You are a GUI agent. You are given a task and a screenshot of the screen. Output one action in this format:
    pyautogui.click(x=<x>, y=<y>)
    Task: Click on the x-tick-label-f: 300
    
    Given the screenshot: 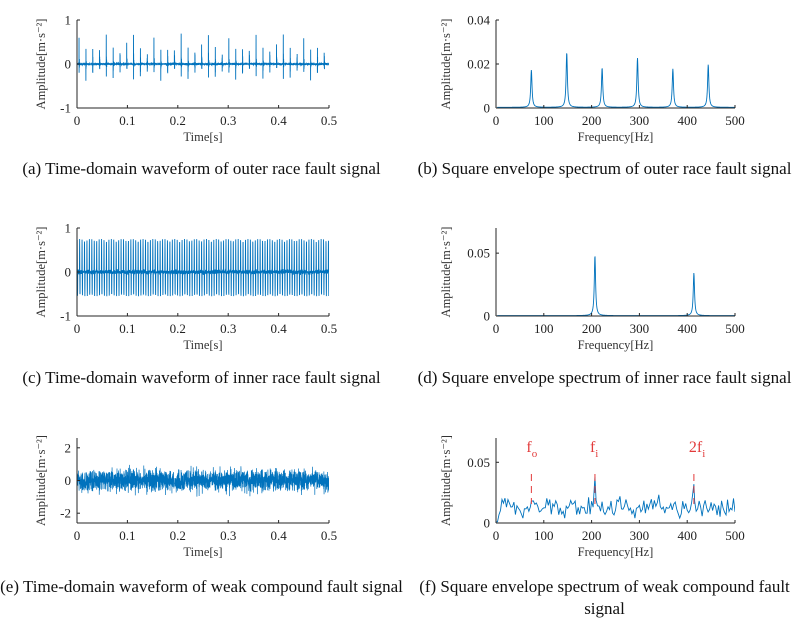 What is the action you would take?
    pyautogui.click(x=640, y=535)
    